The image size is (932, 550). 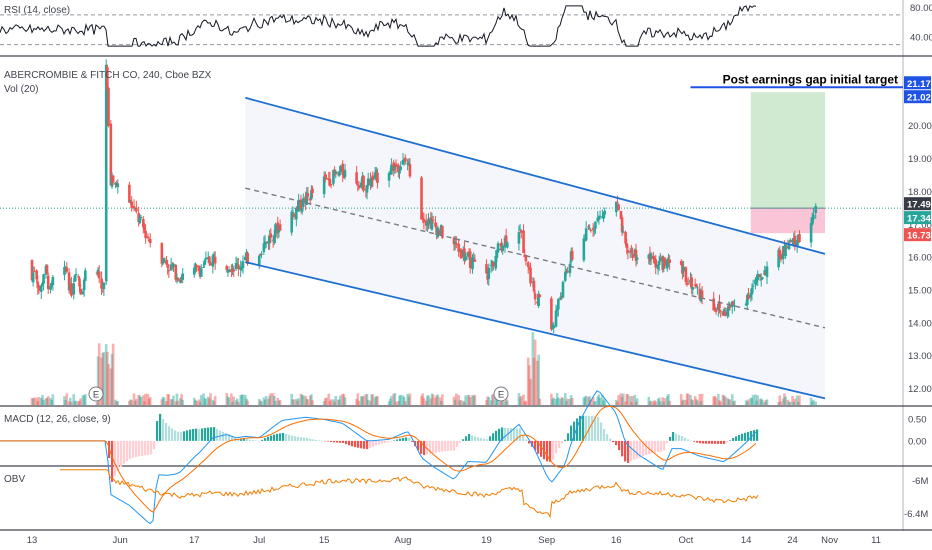 What do you see at coordinates (920, 481) in the screenshot?
I see `obv-tick: -6M` at bounding box center [920, 481].